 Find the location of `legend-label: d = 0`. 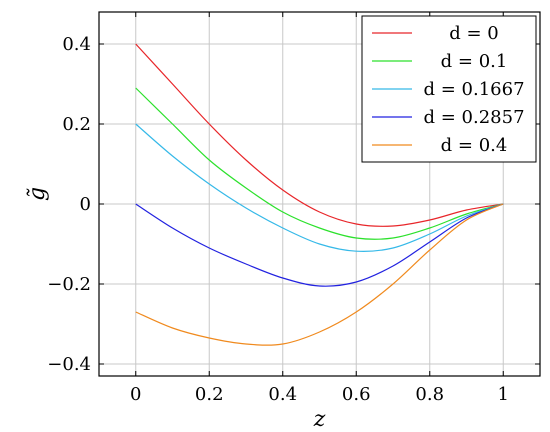

legend-label: d = 0 is located at coordinates (474, 33).